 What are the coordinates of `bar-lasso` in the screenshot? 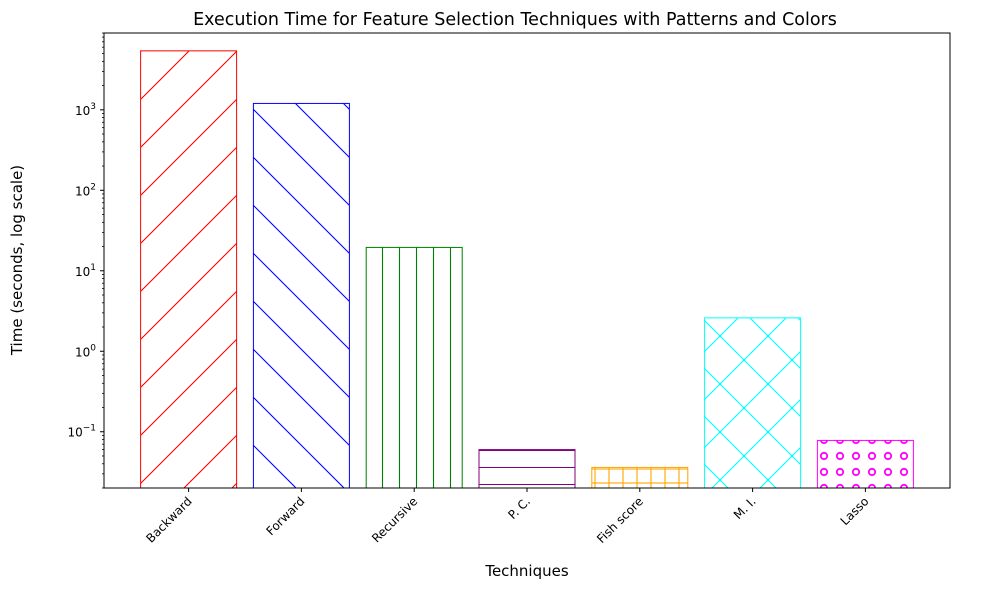 It's located at (865, 464).